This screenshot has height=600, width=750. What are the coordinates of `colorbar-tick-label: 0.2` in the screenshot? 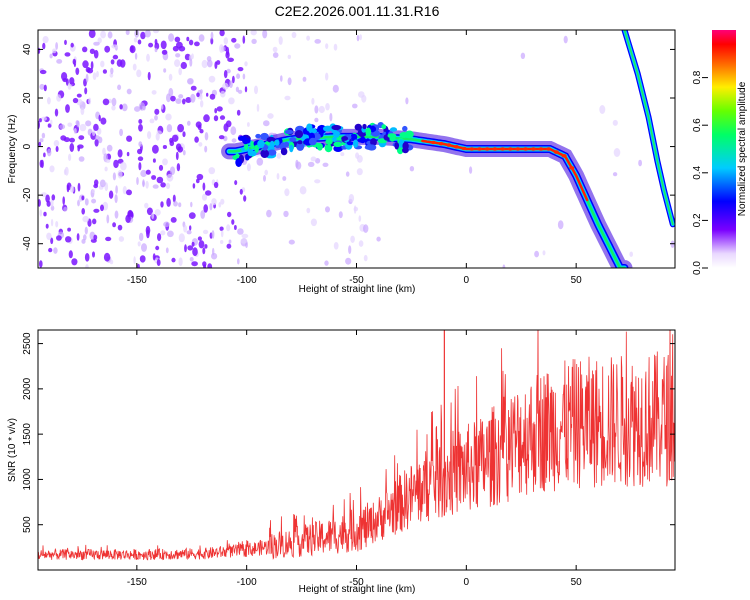 It's located at (697, 220).